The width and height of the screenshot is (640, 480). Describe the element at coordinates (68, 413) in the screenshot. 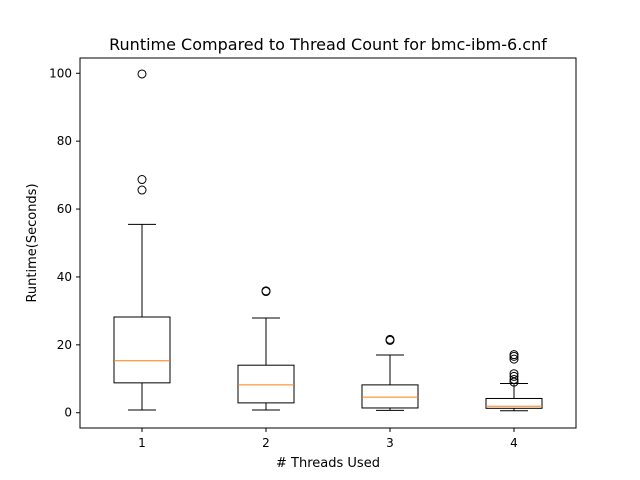

I see `y-tick-label: 0` at that location.